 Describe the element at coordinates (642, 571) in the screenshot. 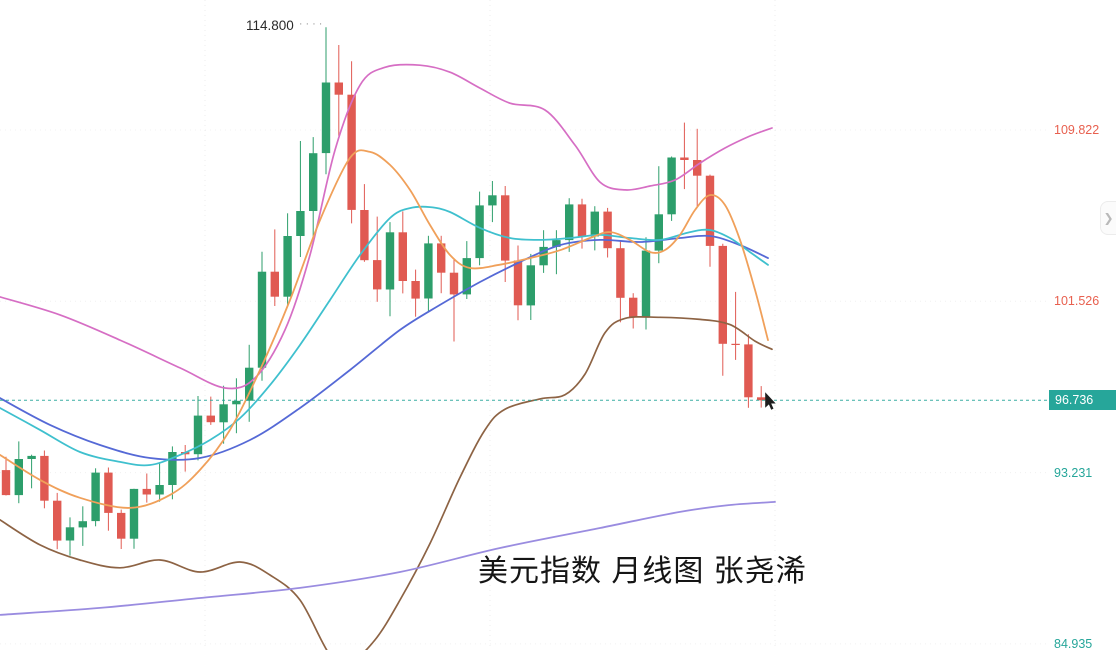

I see `watermark-title: 美元指数 月线图 张尧浠` at that location.